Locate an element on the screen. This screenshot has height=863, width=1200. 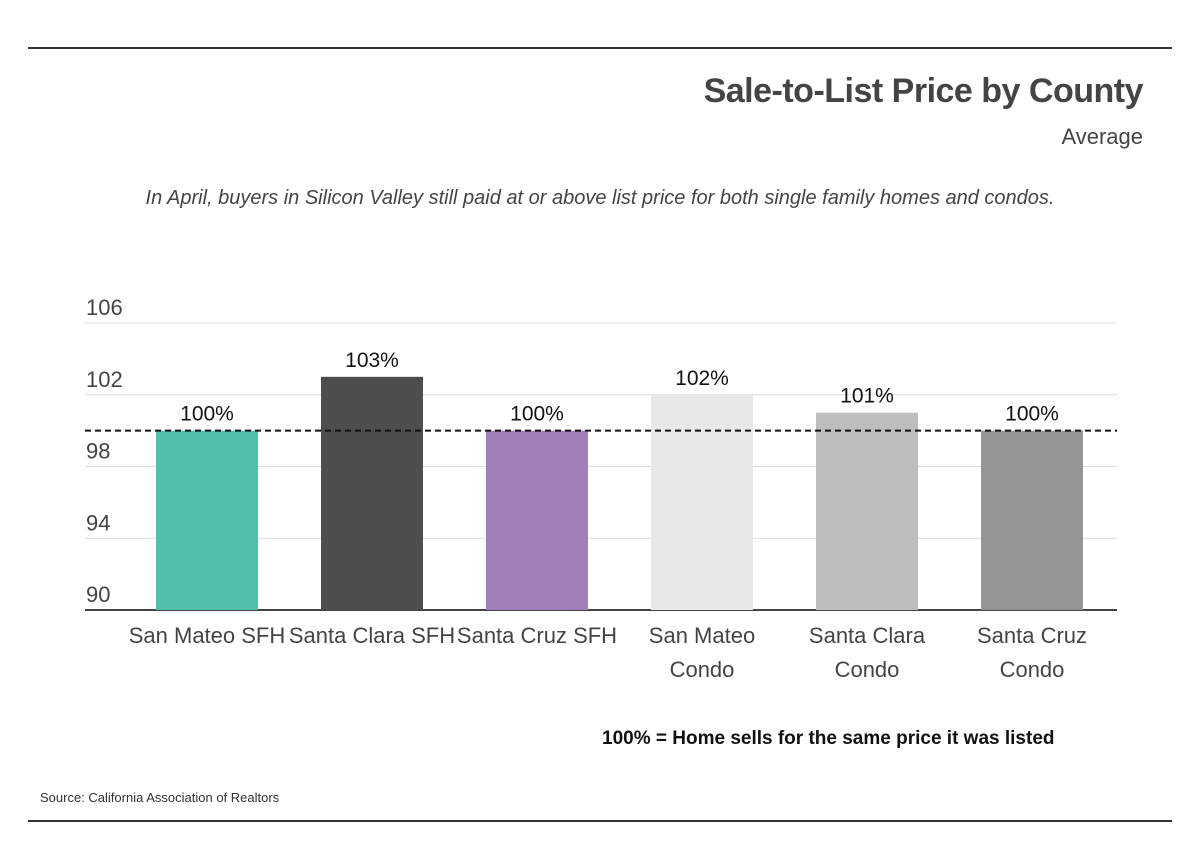
bottom-rule is located at coordinates (600, 821).